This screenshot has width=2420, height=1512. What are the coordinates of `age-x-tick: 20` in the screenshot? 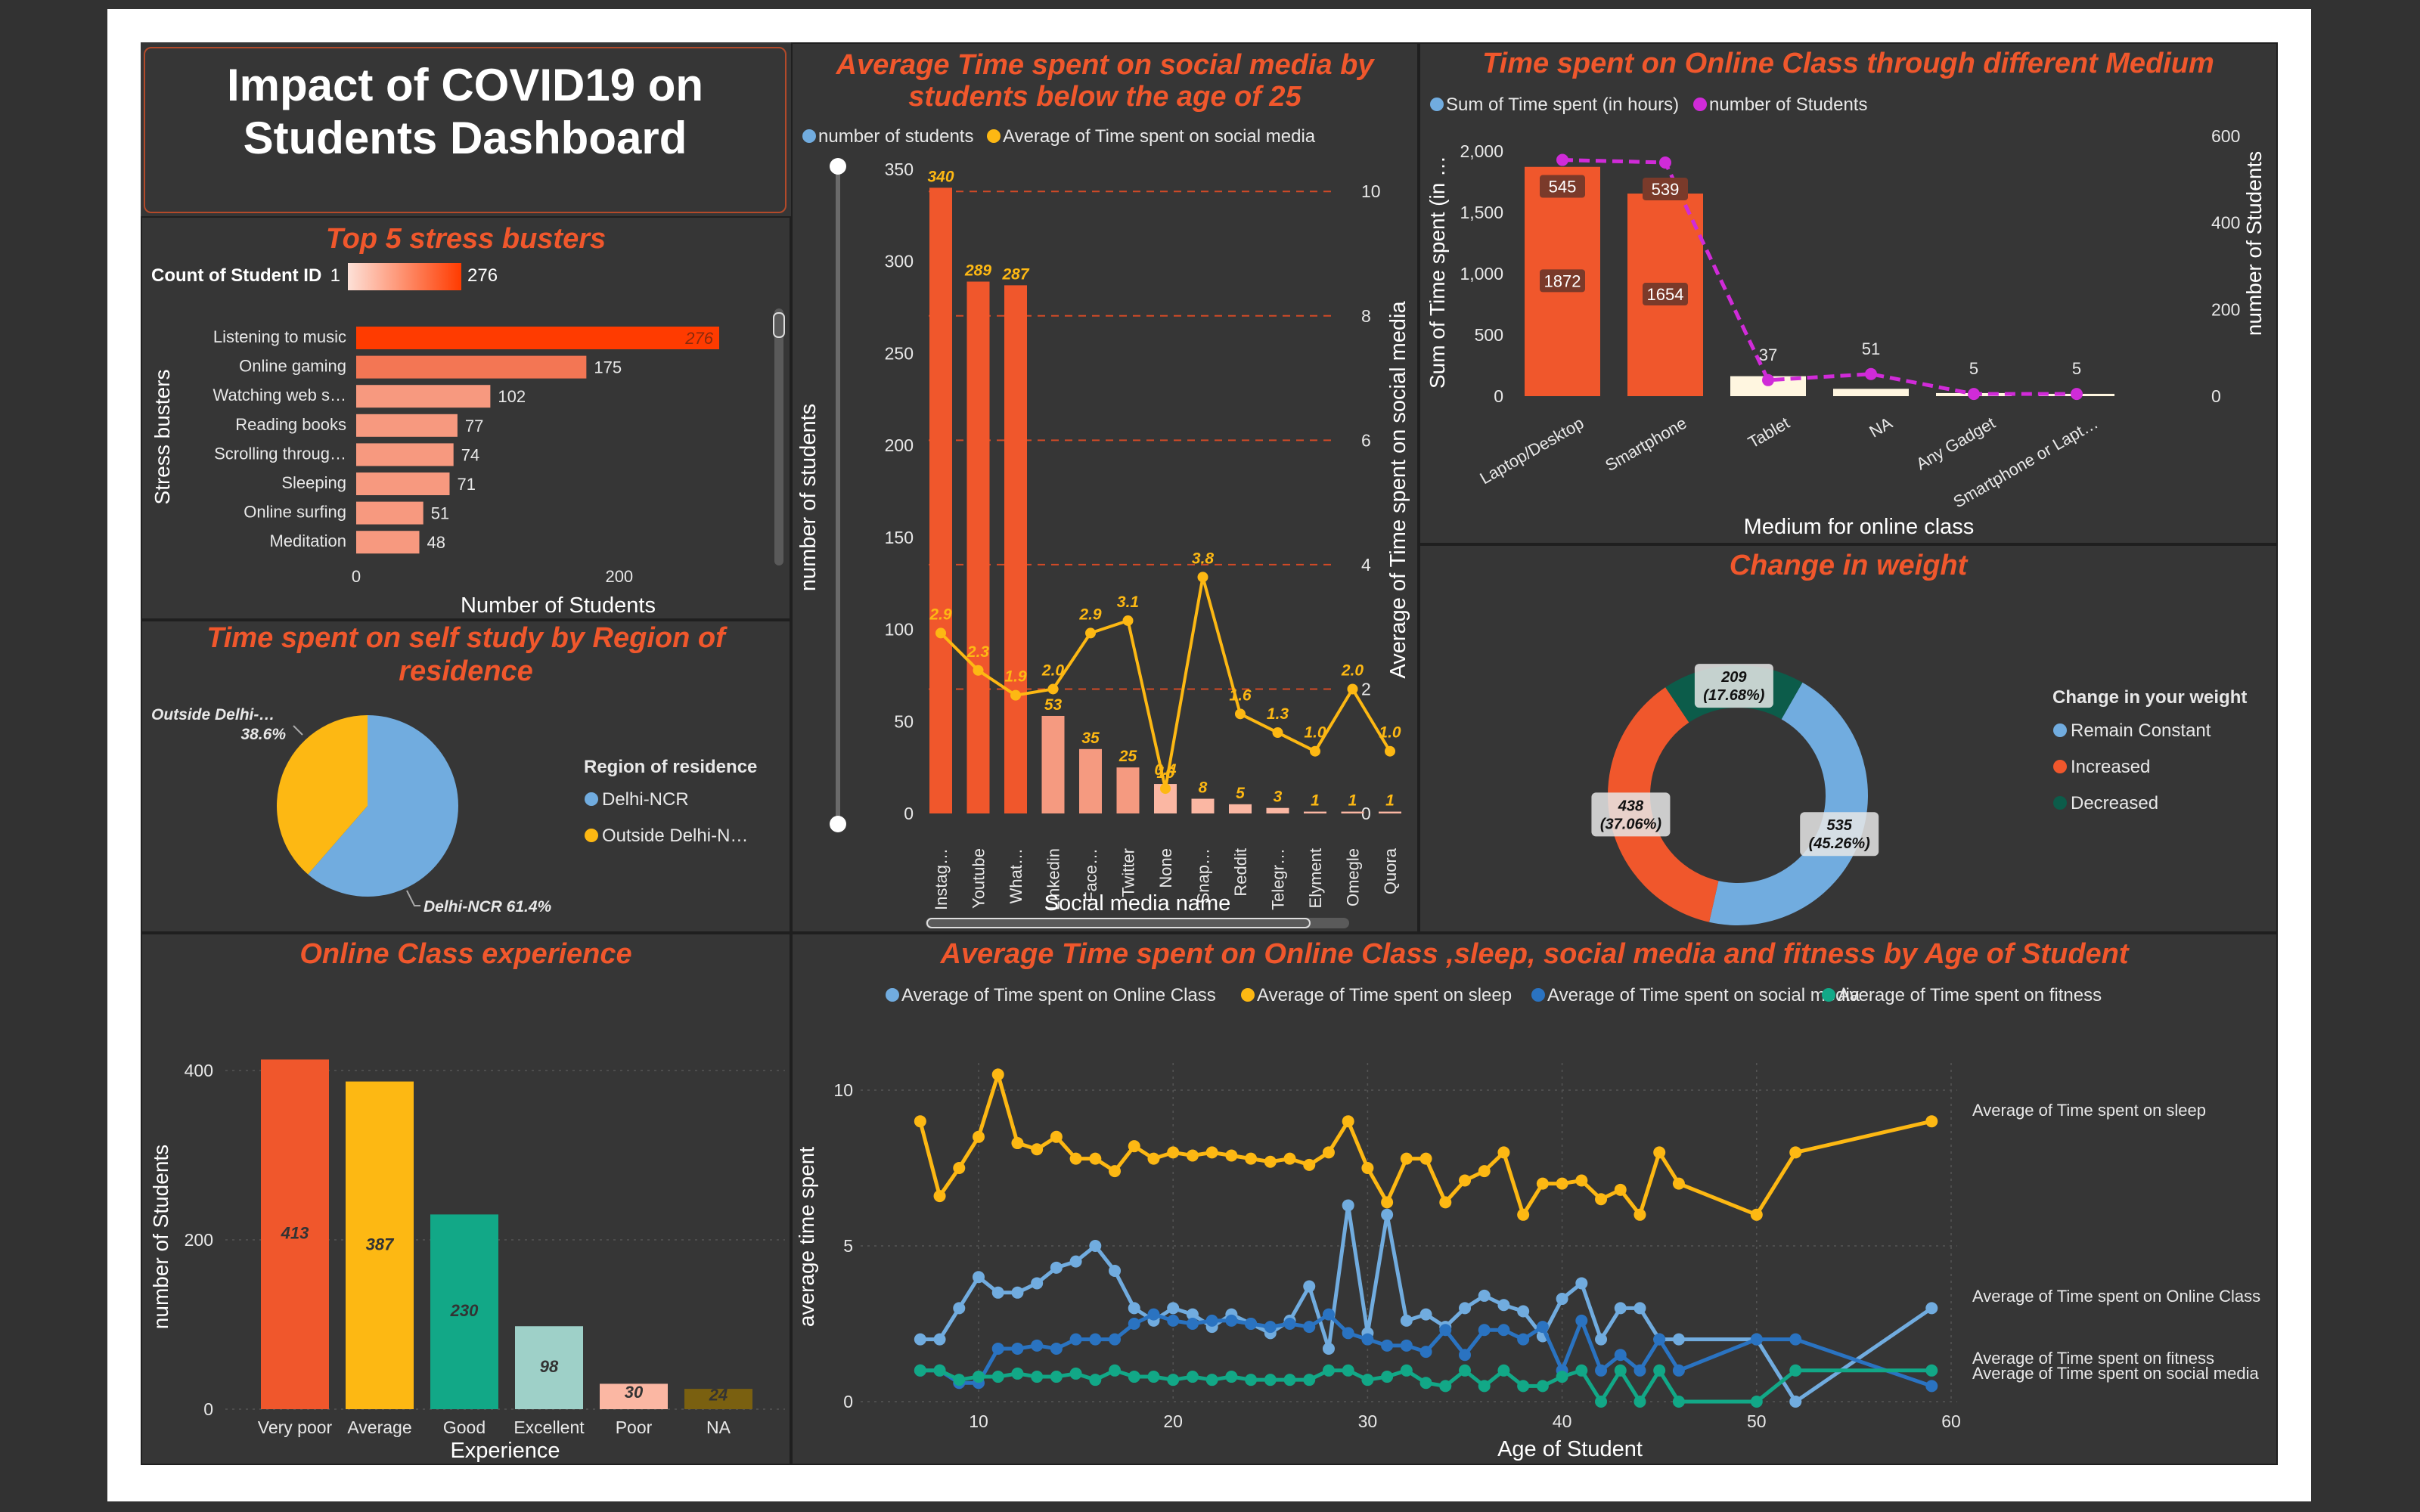 It's located at (1173, 1421).